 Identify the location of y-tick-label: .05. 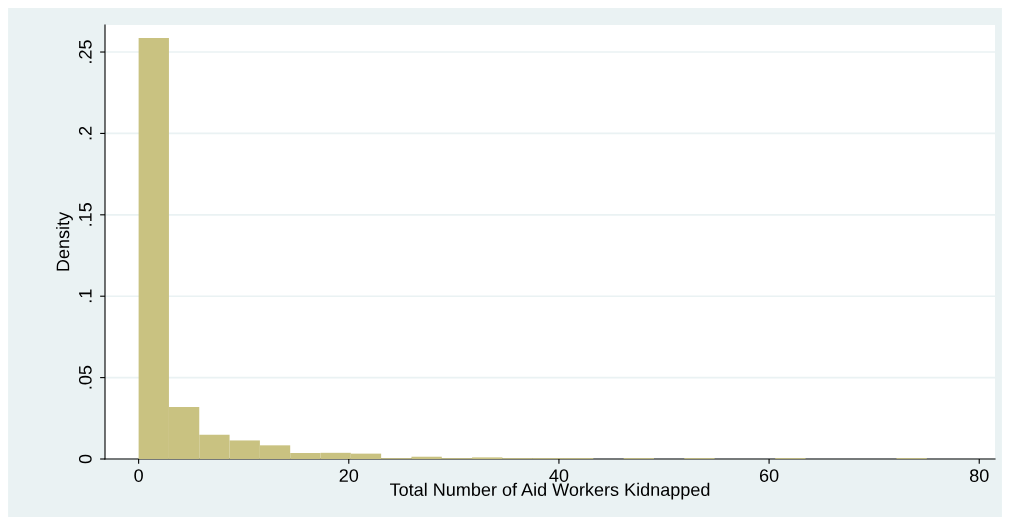
(85, 377).